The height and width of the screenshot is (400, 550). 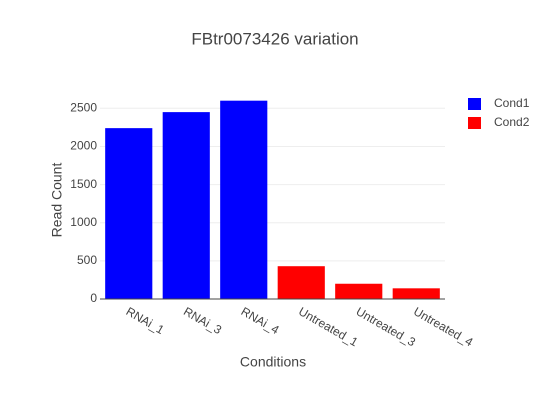 What do you see at coordinates (328, 326) in the screenshot?
I see `x-tick-label: Untreated_1` at bounding box center [328, 326].